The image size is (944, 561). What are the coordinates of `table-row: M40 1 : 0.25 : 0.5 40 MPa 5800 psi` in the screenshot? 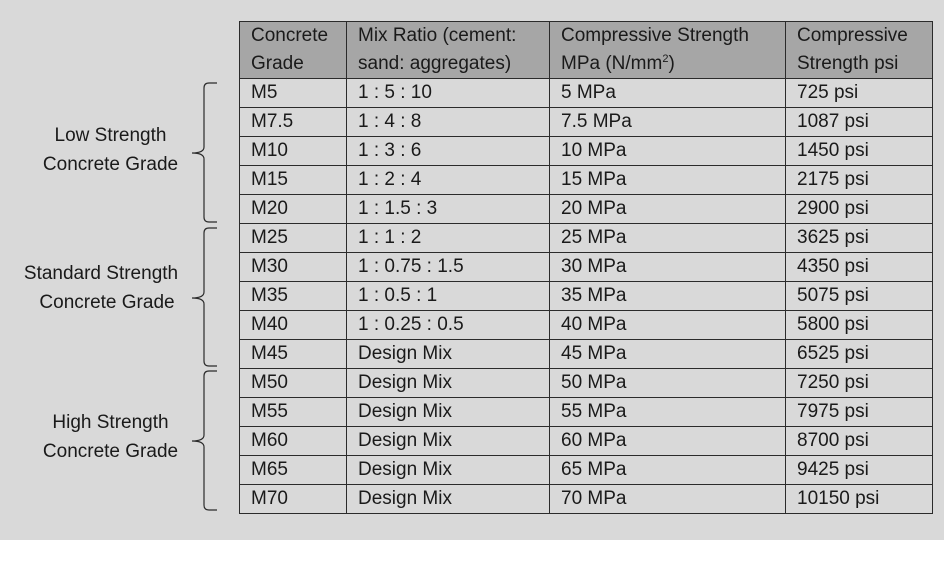 It's located at (586, 325).